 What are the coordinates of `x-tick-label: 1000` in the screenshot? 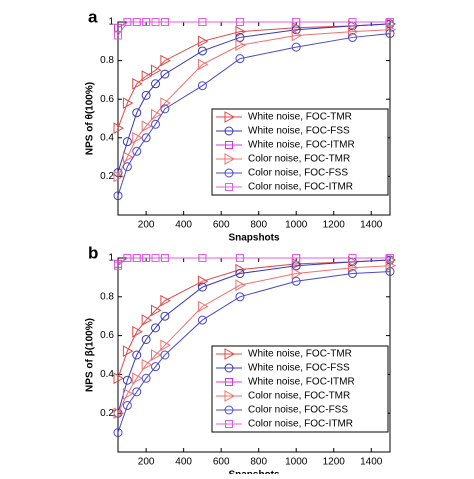 It's located at (296, 225).